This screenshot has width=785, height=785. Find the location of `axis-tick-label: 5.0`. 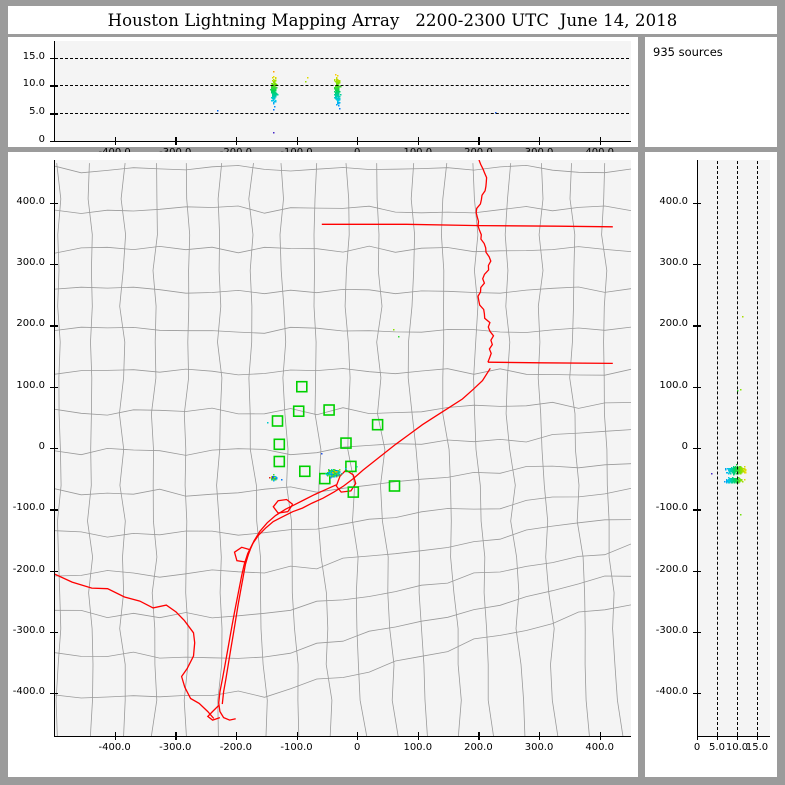

axis-tick-label: 5.0 is located at coordinates (717, 747).